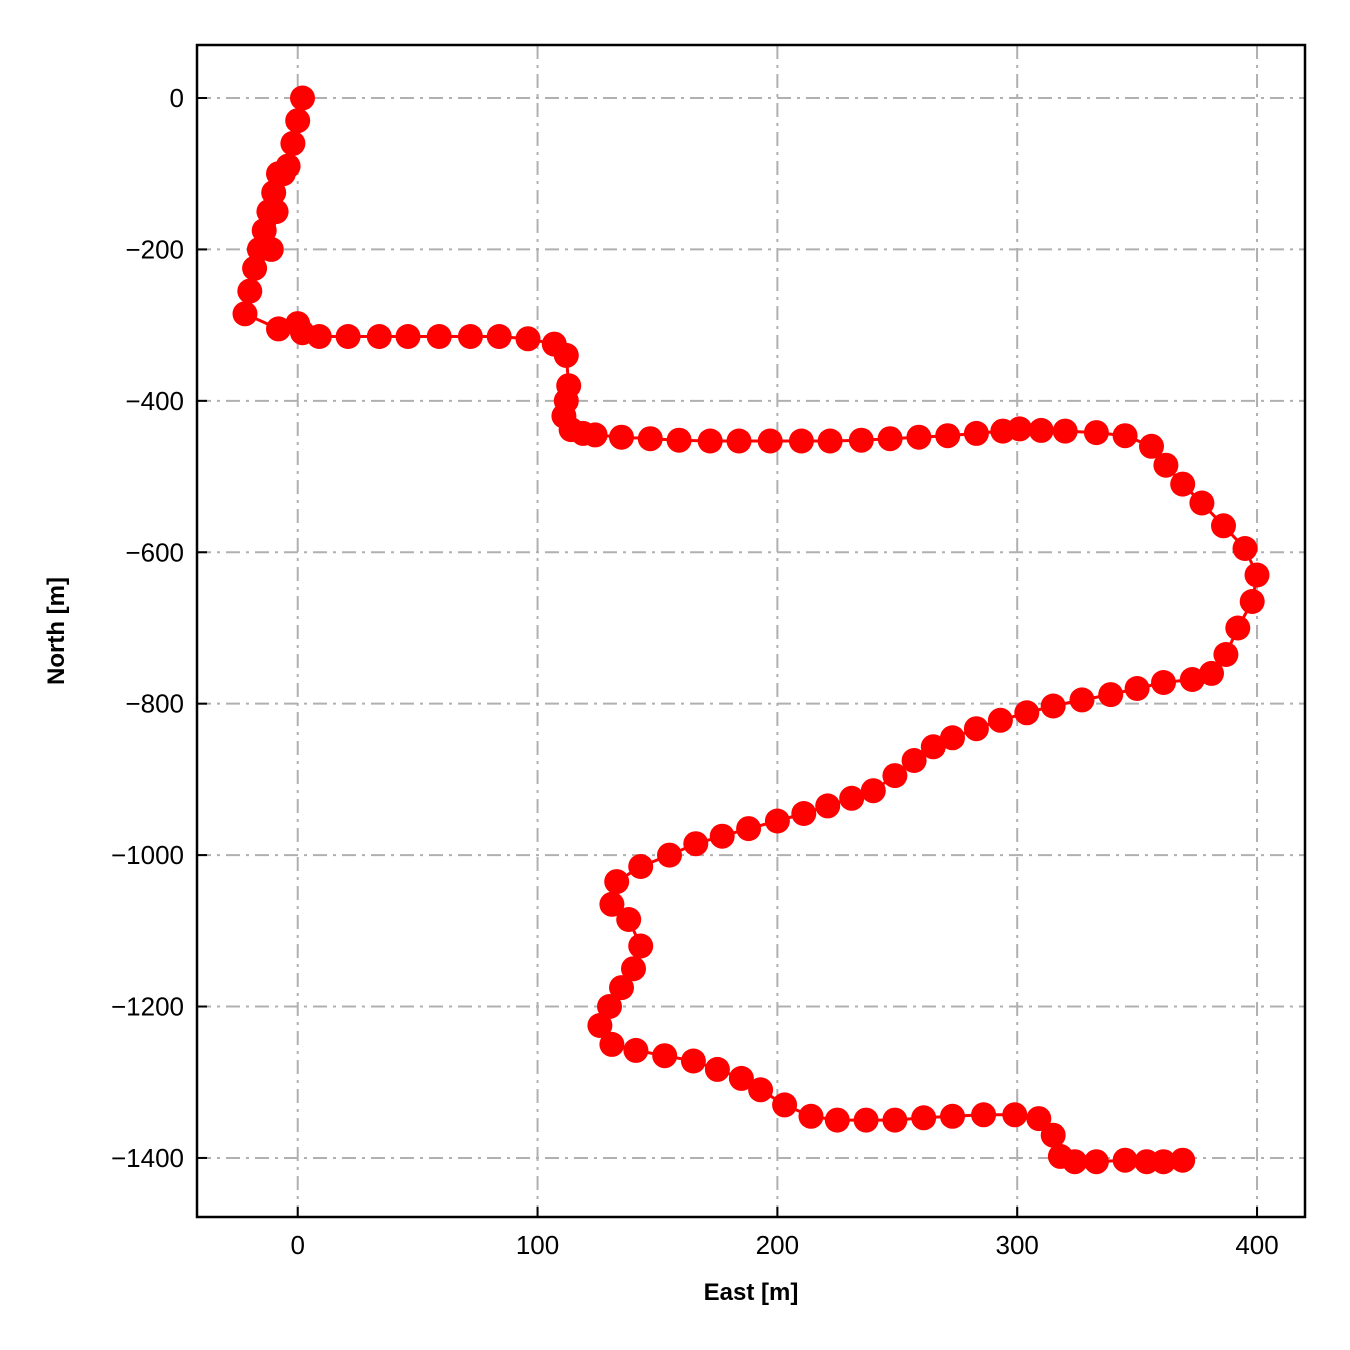  What do you see at coordinates (56, 631) in the screenshot?
I see `y-axis-label: North [m]` at bounding box center [56, 631].